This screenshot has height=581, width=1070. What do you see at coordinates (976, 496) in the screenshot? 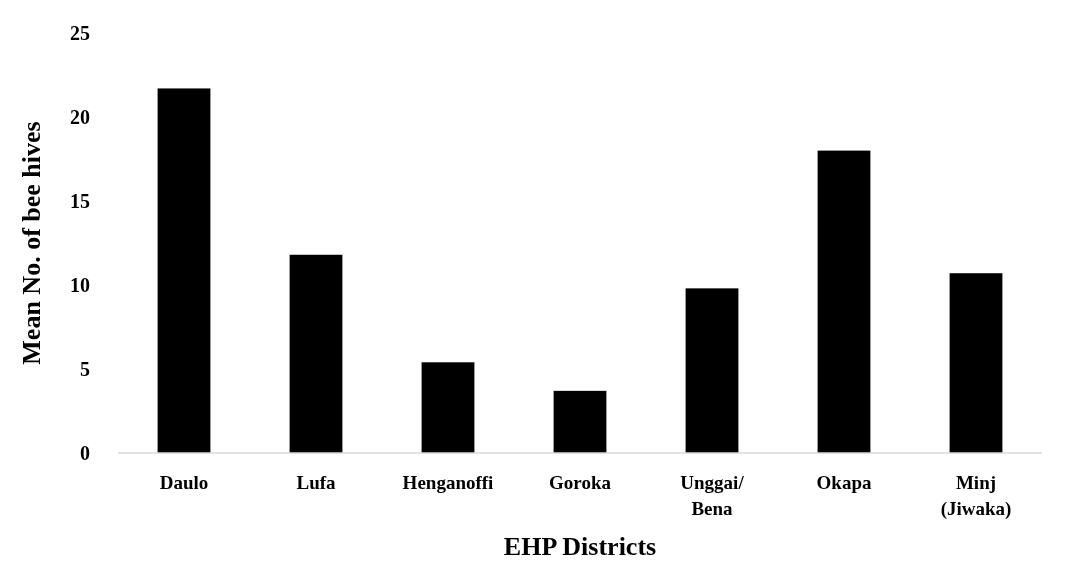
I see `x-tick-label: Minj (Jiwaka)` at bounding box center [976, 496].